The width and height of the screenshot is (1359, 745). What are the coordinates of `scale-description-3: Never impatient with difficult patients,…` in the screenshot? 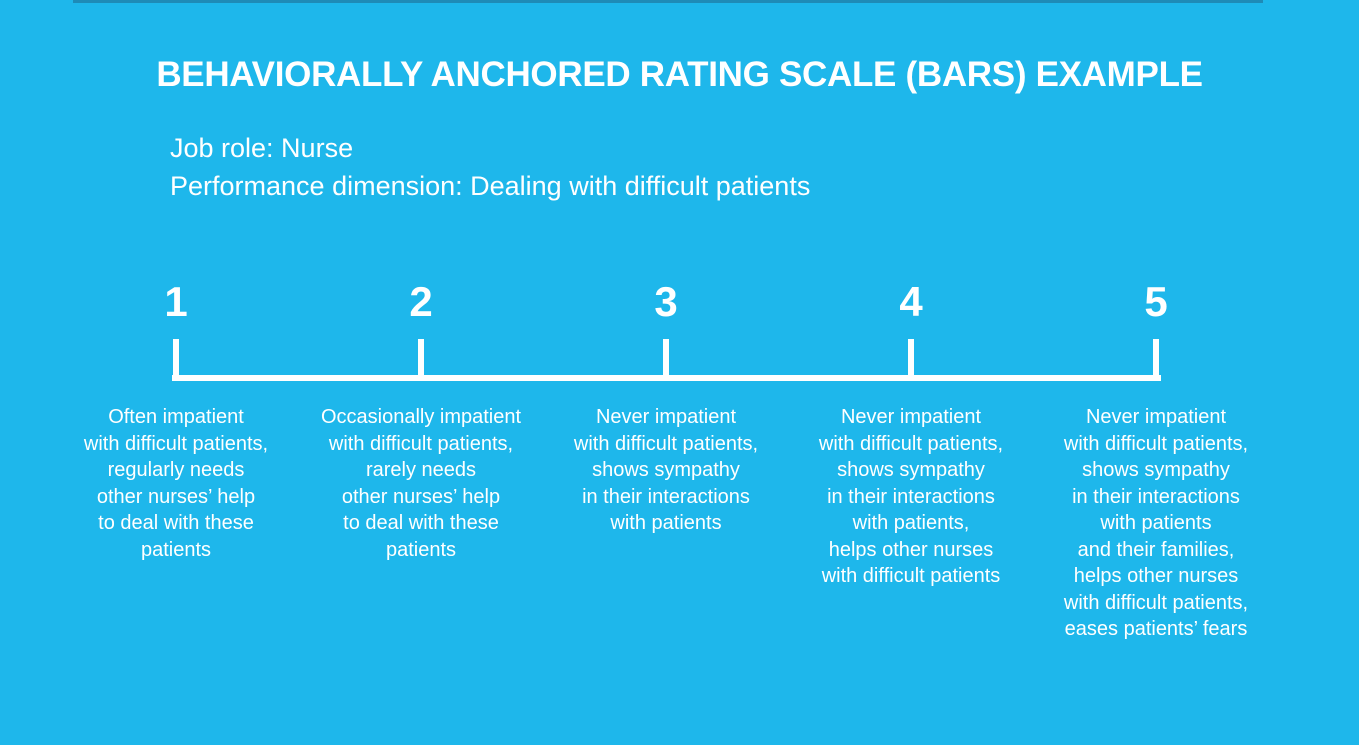 It's located at (666, 470).